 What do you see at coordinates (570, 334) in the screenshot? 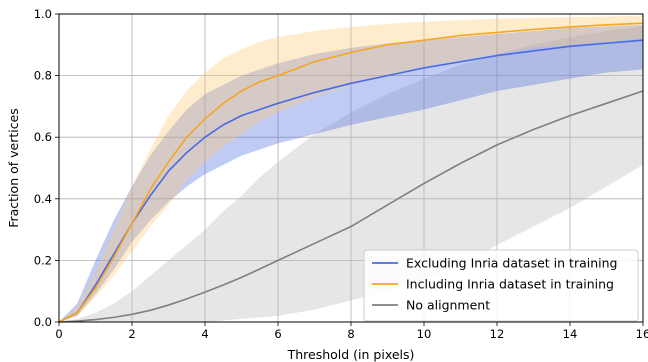
I see `x-tick-label: 14` at bounding box center [570, 334].